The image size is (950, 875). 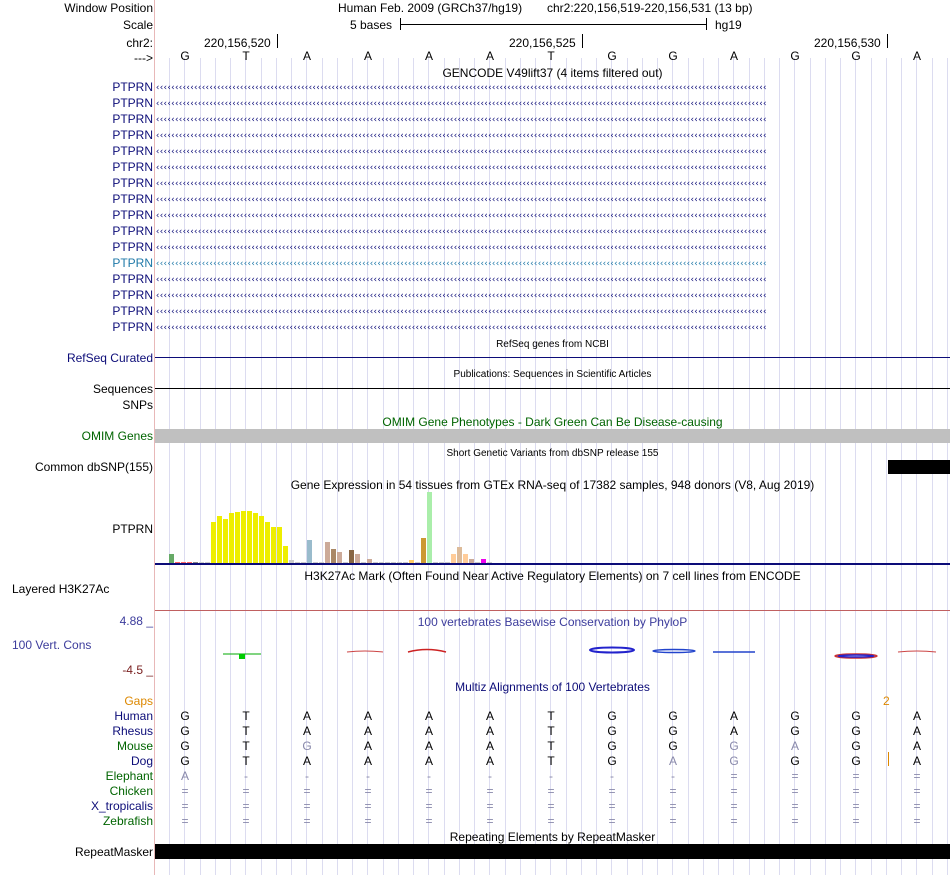 I want to click on multiz-species-label: Chicken, so click(x=131, y=791).